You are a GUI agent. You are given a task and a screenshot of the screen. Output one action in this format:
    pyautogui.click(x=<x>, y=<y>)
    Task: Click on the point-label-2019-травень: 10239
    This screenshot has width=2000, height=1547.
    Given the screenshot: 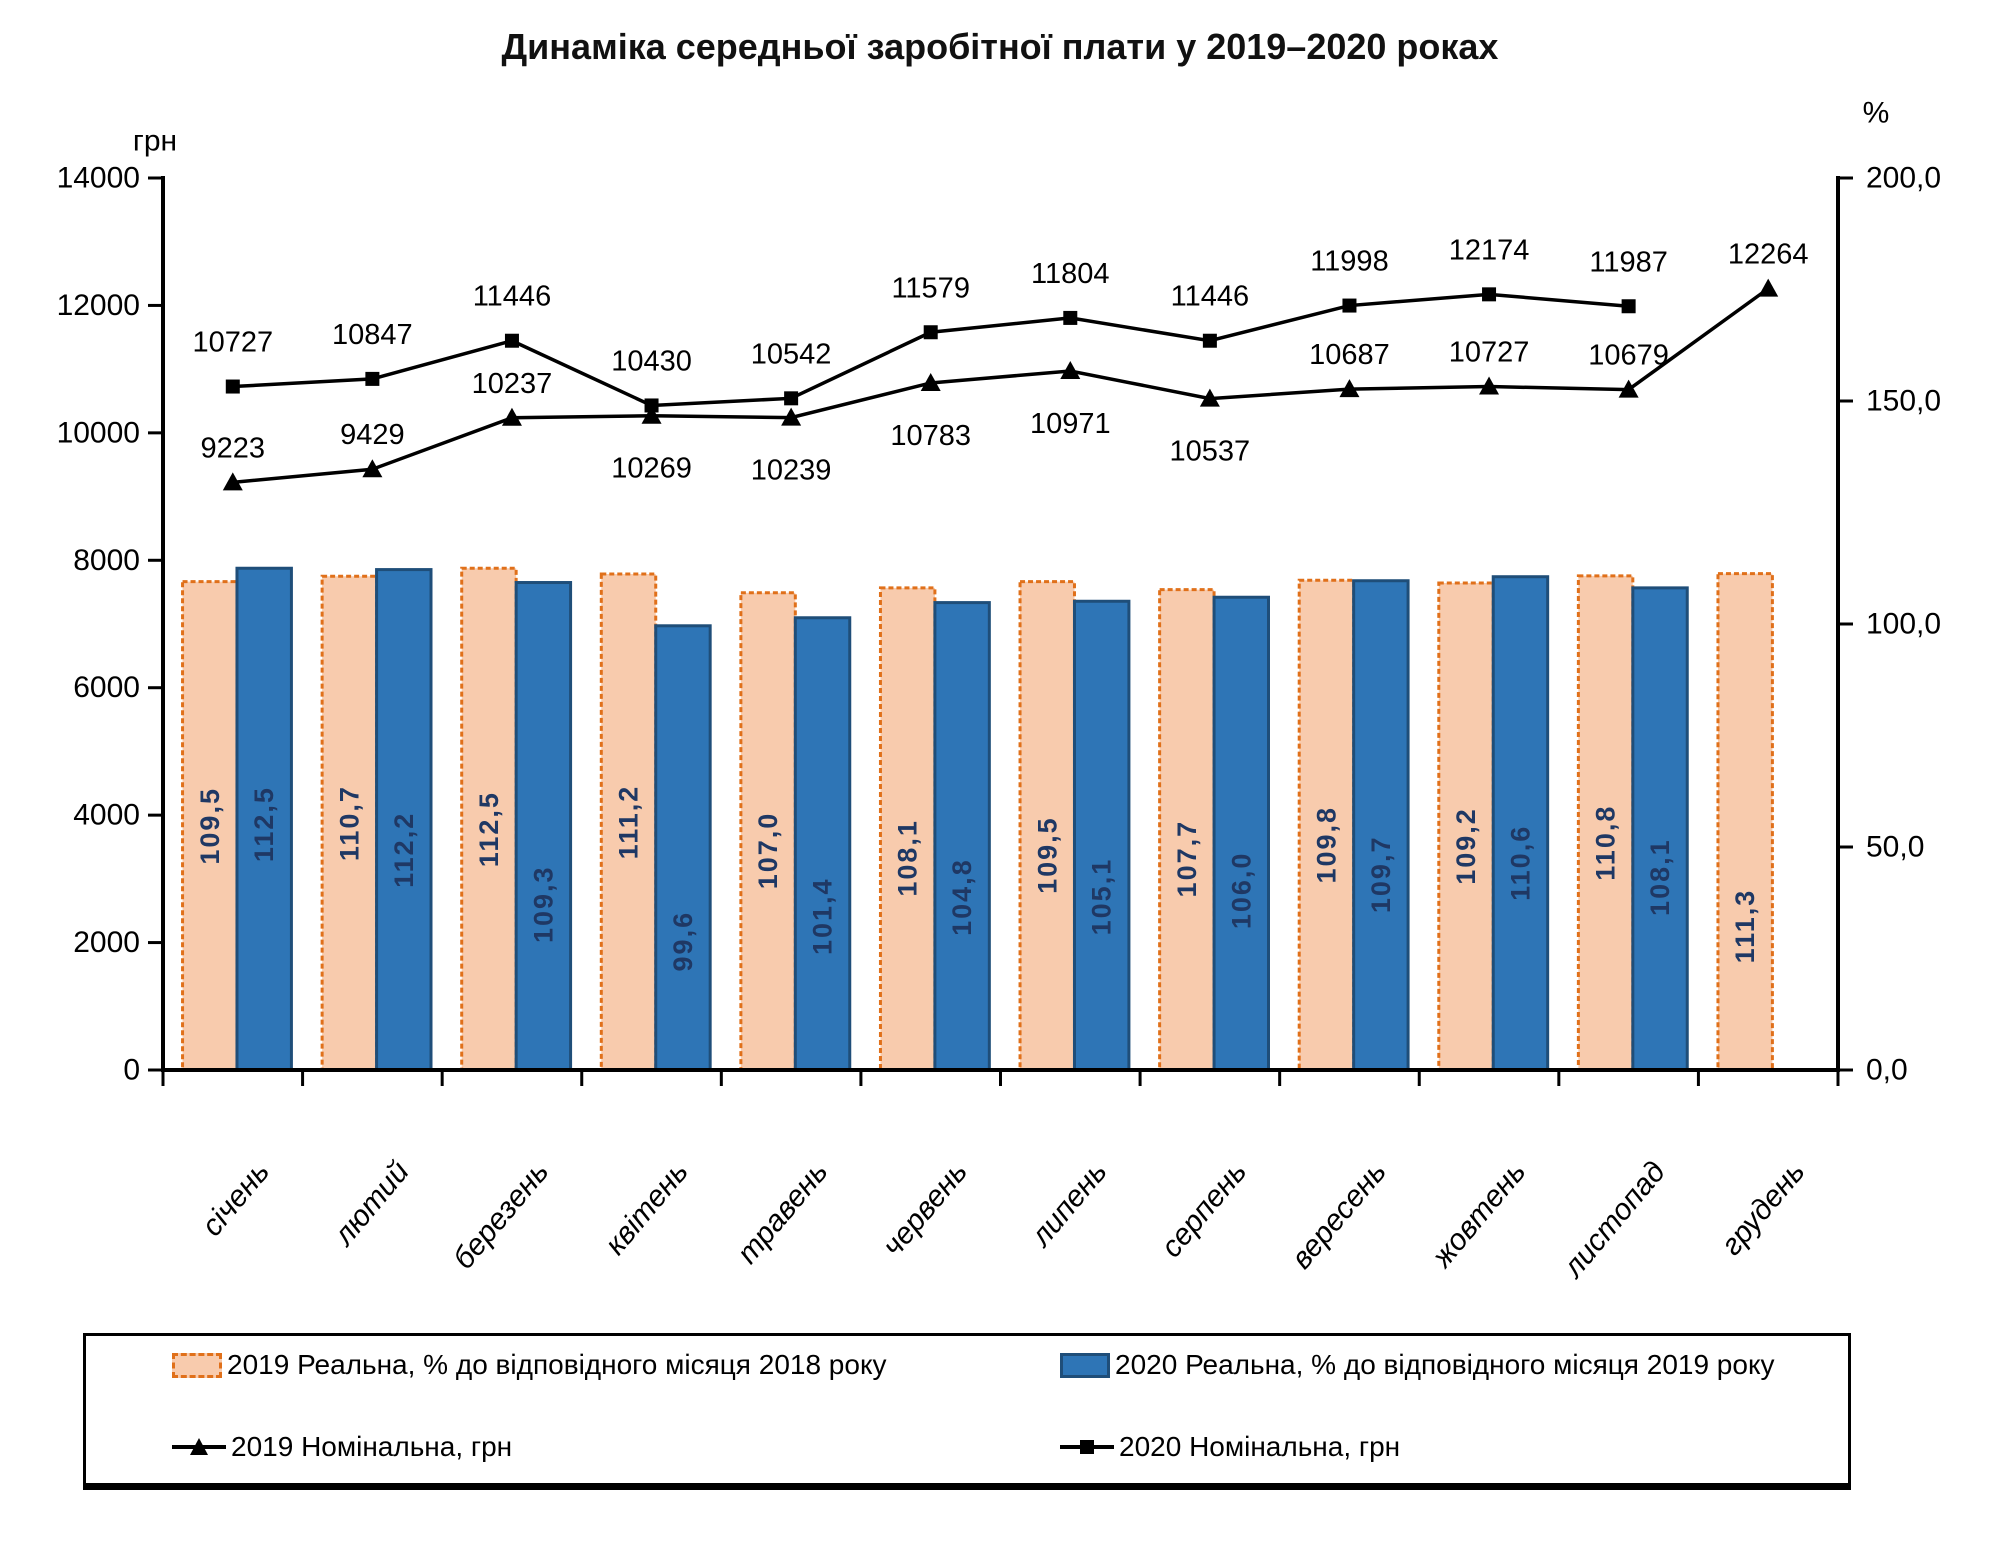 What is the action you would take?
    pyautogui.click(x=791, y=471)
    